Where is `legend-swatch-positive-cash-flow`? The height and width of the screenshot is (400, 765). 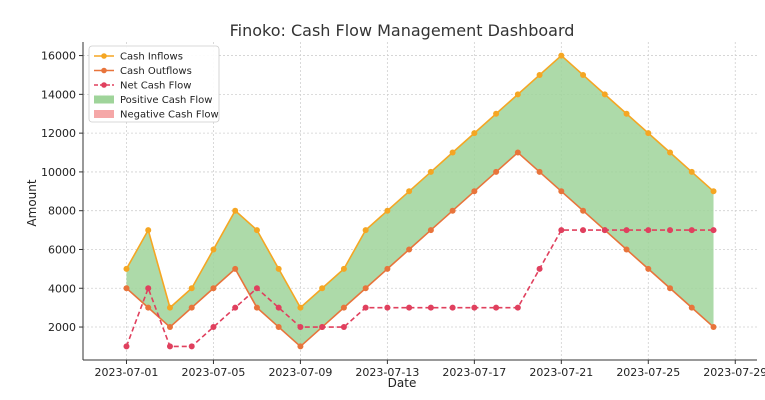 legend-swatch-positive-cash-flow is located at coordinates (104, 99).